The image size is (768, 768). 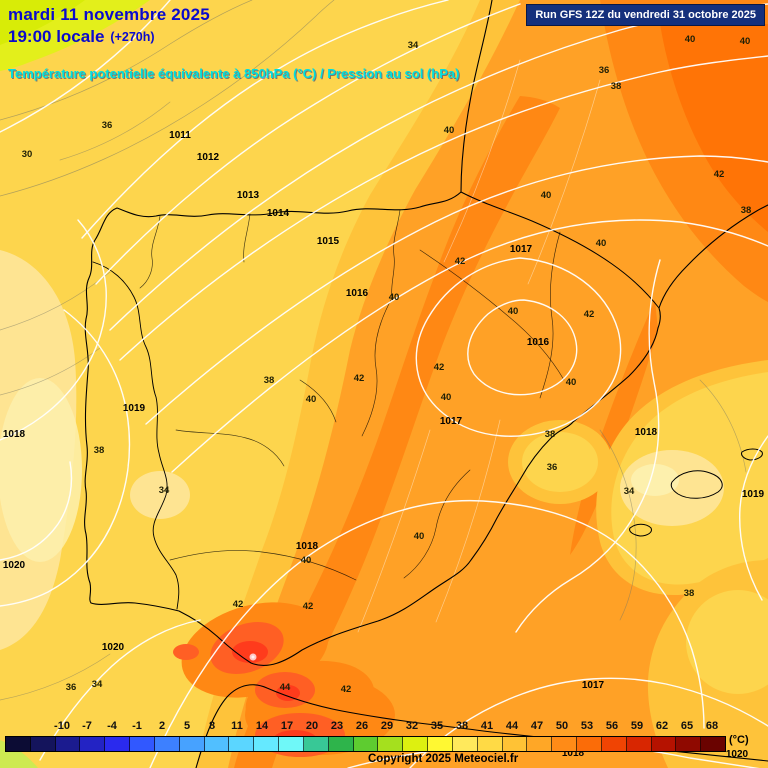 I want to click on copyright-text: Copyright 2025 Meteociel.fr, so click(x=443, y=759).